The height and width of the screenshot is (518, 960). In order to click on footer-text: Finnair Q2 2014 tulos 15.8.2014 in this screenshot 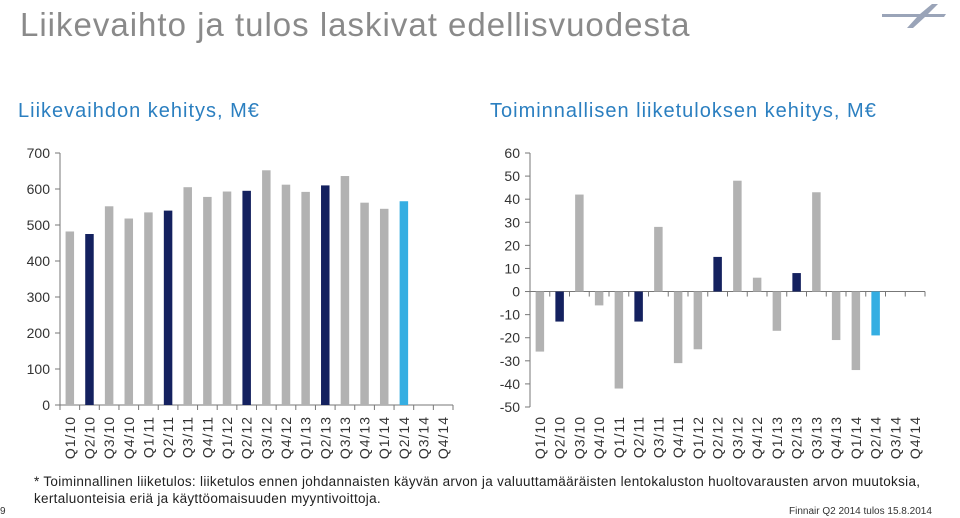, I will do `click(860, 511)`.